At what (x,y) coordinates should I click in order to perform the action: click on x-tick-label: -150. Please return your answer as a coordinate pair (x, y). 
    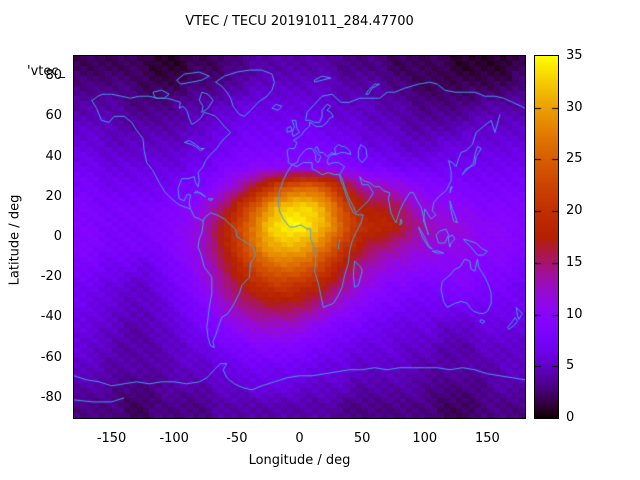
    Looking at the image, I should click on (111, 438).